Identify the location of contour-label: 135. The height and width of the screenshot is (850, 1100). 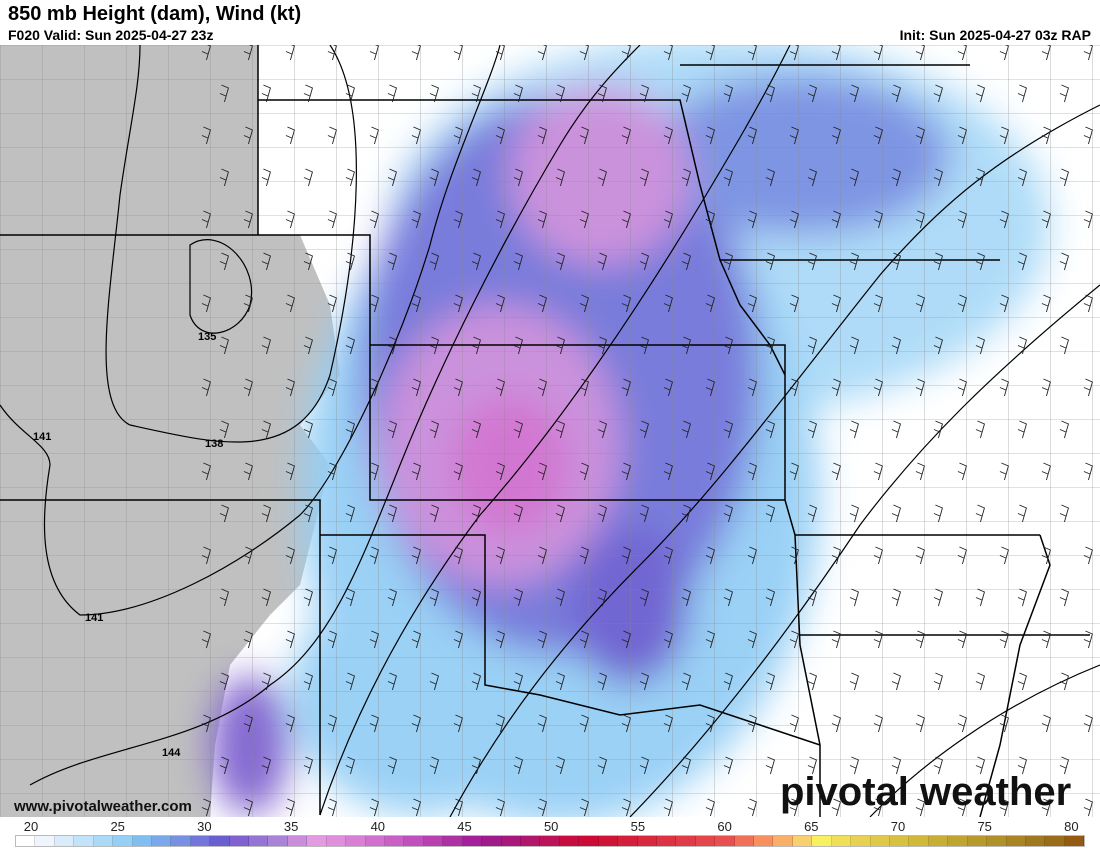
(207, 337).